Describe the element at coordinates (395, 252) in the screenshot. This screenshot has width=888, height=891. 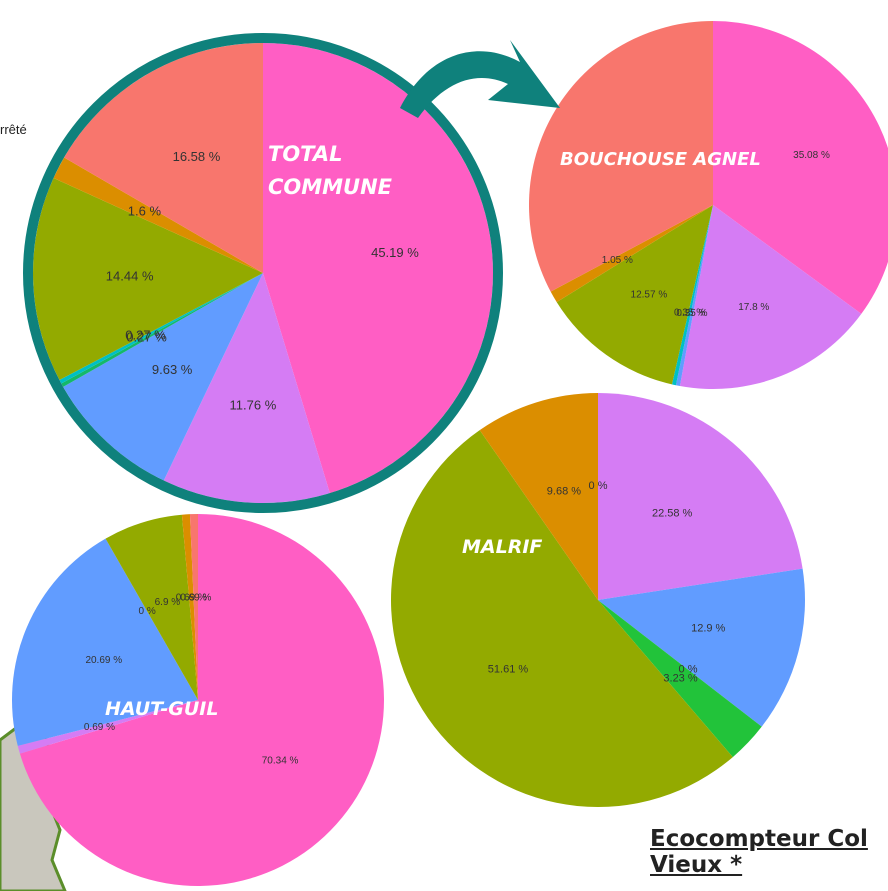
I see `slice-label: 45.19 %` at that location.